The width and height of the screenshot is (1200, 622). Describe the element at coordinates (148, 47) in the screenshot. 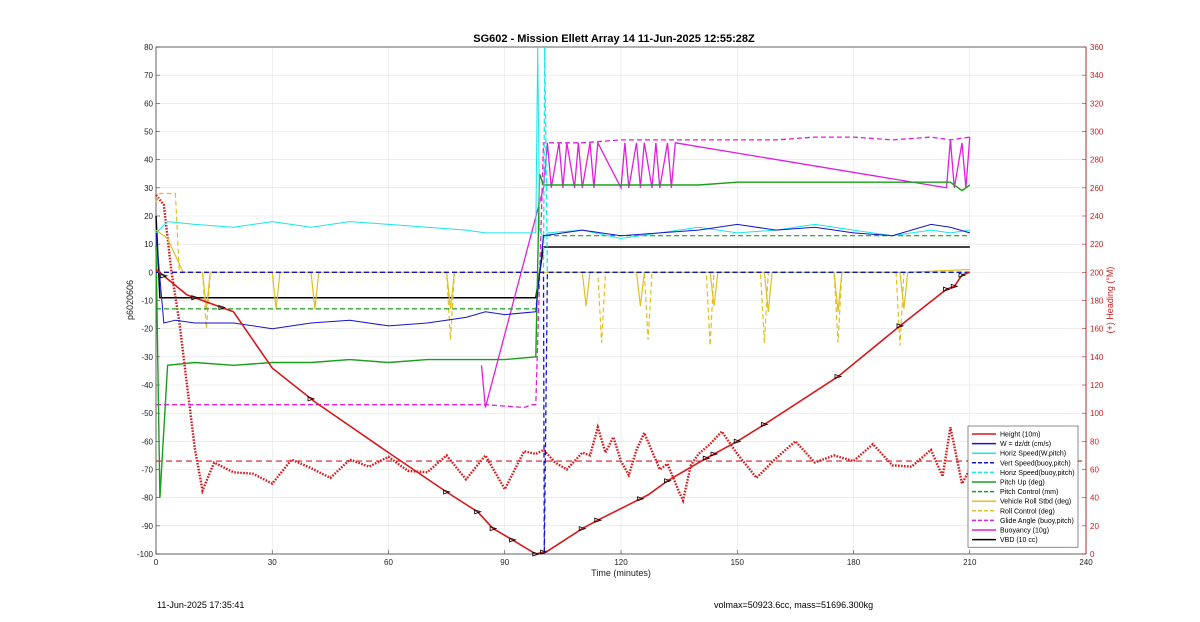

I see `y-tick-label-left: 80` at that location.